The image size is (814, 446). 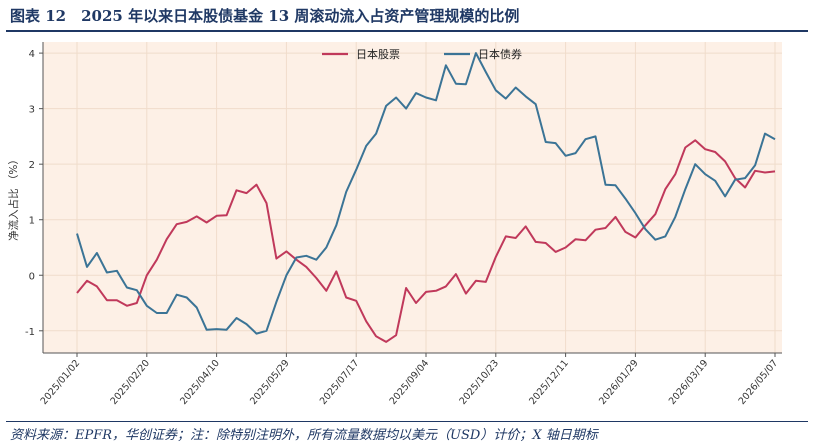 I want to click on x-tick-label: 2025/10/23, so click(x=479, y=382).